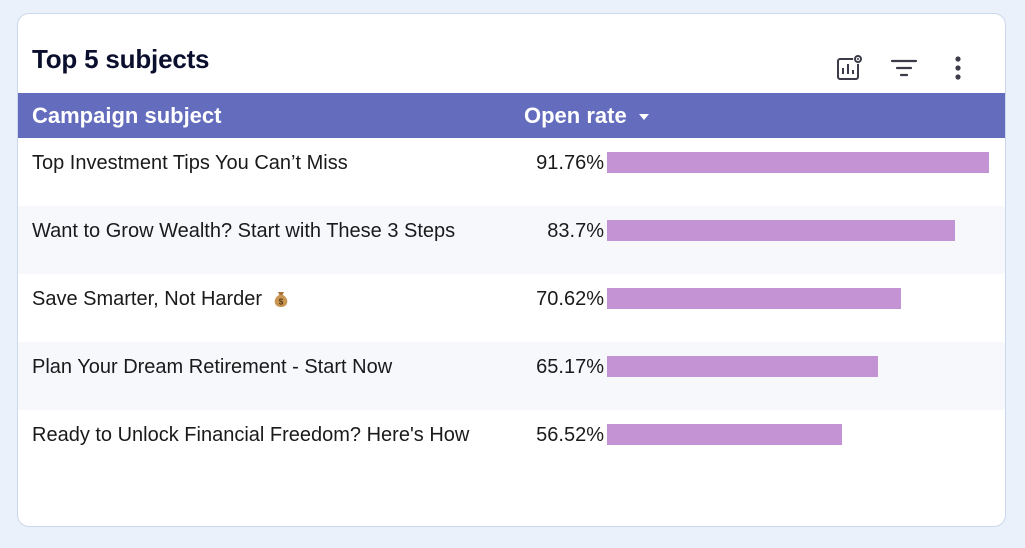  I want to click on widget-toolbar, so click(904, 68).